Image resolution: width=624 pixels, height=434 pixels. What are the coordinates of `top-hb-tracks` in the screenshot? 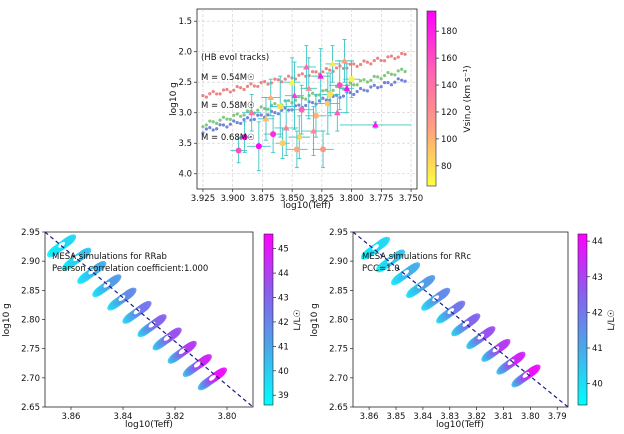 It's located at (304, 93).